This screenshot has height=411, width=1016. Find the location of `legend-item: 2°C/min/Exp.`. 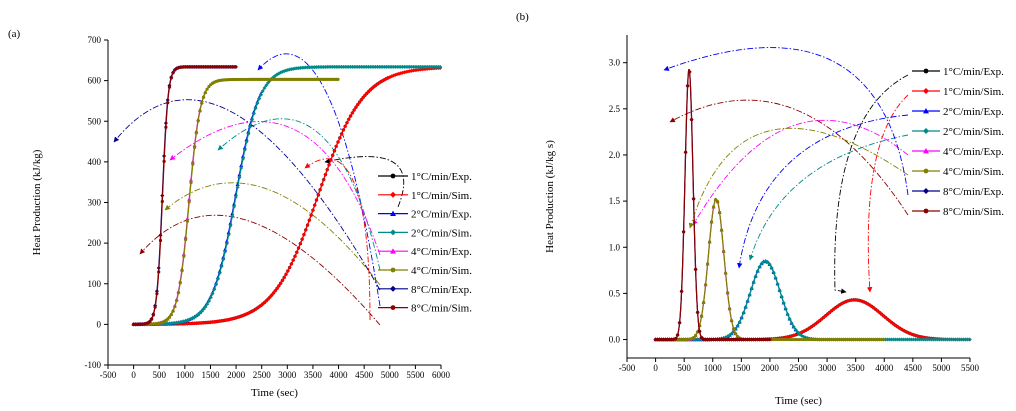

legend-item: 2°C/min/Exp. is located at coordinates (958, 112).